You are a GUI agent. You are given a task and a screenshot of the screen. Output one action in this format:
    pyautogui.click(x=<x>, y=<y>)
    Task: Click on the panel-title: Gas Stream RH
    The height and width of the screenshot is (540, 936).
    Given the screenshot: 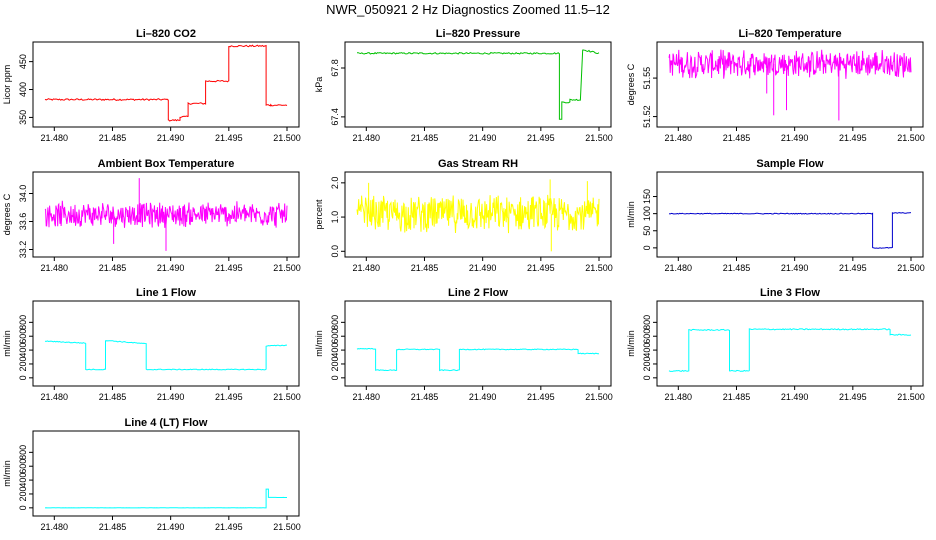 What is the action you would take?
    pyautogui.click(x=478, y=164)
    